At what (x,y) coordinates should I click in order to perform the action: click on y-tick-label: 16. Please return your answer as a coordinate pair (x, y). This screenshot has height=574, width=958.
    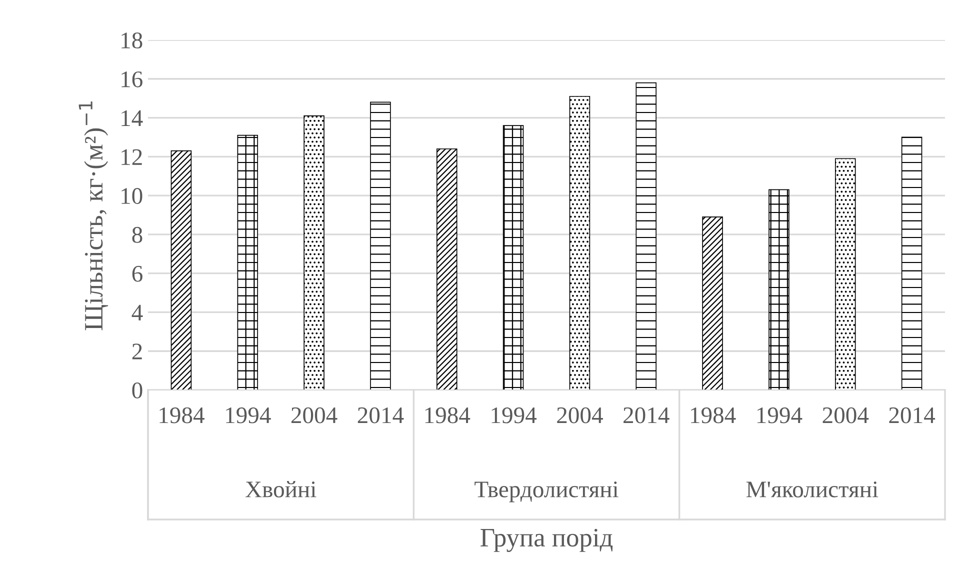
    Looking at the image, I should click on (132, 79).